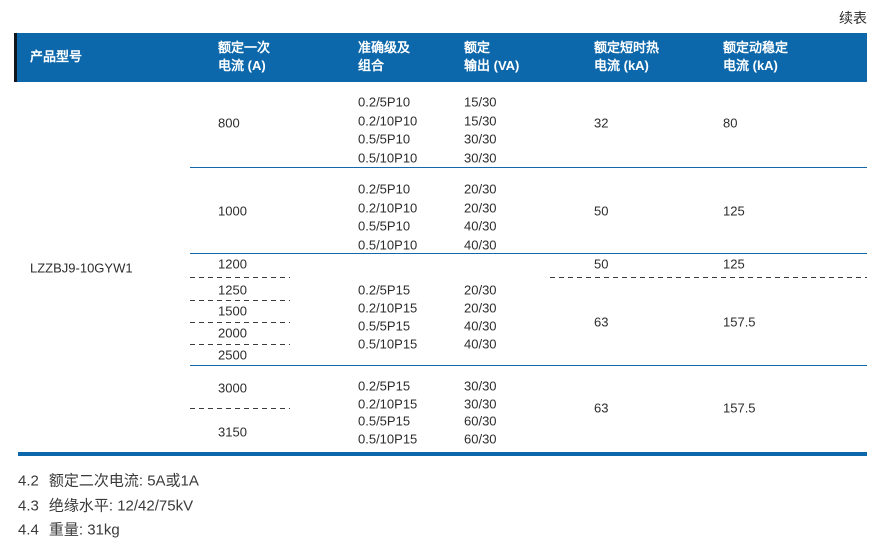 This screenshot has height=542, width=881. Describe the element at coordinates (601, 123) in the screenshot. I see `thermal-cell: 32` at that location.